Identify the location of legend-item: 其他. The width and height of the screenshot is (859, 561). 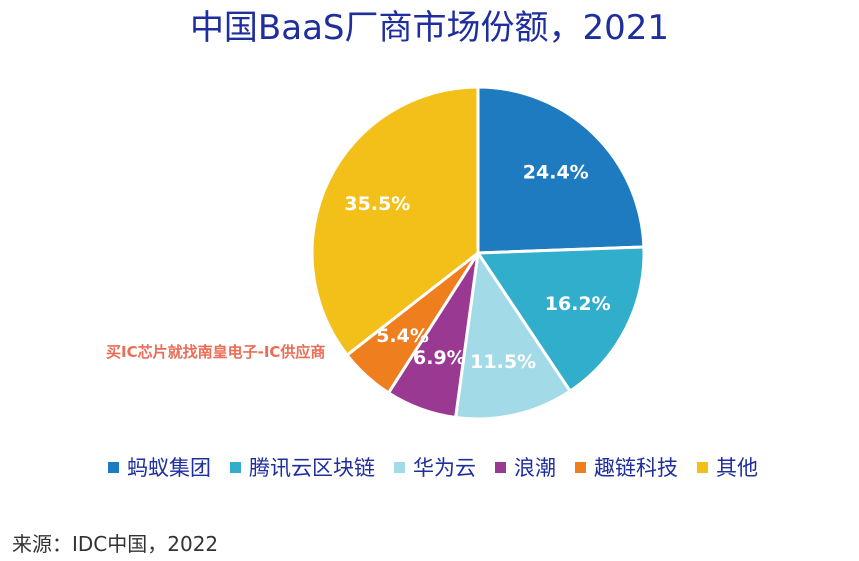
(727, 467).